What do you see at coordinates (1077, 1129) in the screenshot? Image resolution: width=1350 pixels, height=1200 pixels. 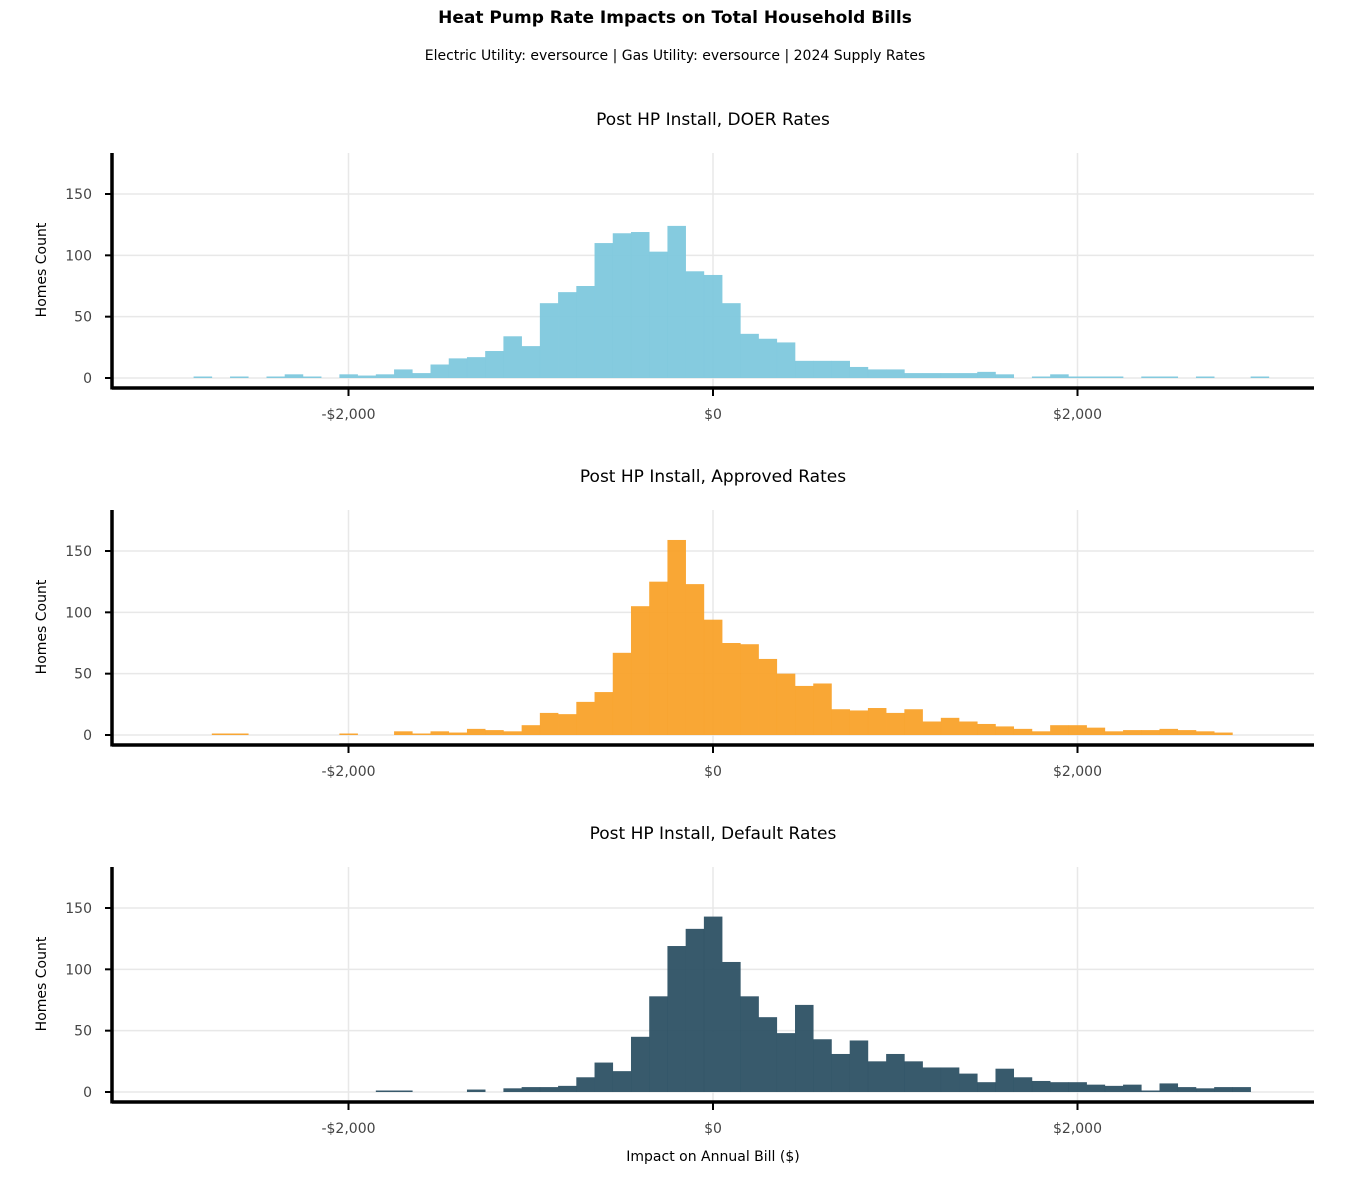 I see `x-tick-label: $2,000` at bounding box center [1077, 1129].